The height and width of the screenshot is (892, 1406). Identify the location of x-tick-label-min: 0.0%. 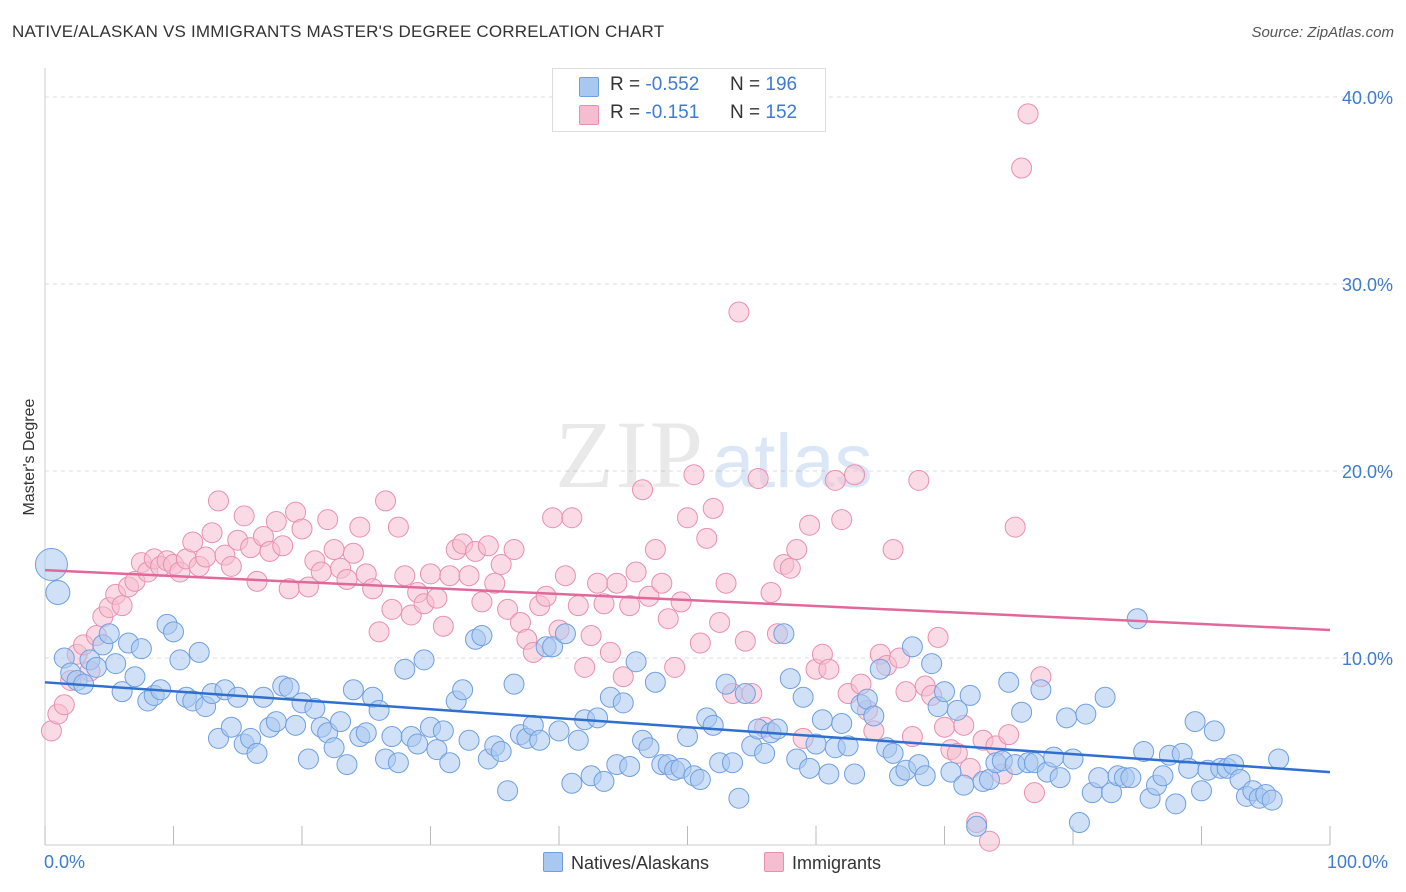
(65, 862).